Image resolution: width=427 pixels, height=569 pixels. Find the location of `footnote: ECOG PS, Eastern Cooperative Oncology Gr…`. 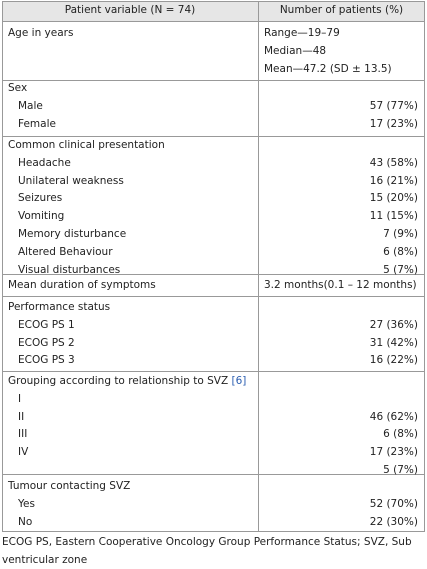

footnote: ECOG PS, Eastern Cooperative Oncology Gr… is located at coordinates (207, 551).